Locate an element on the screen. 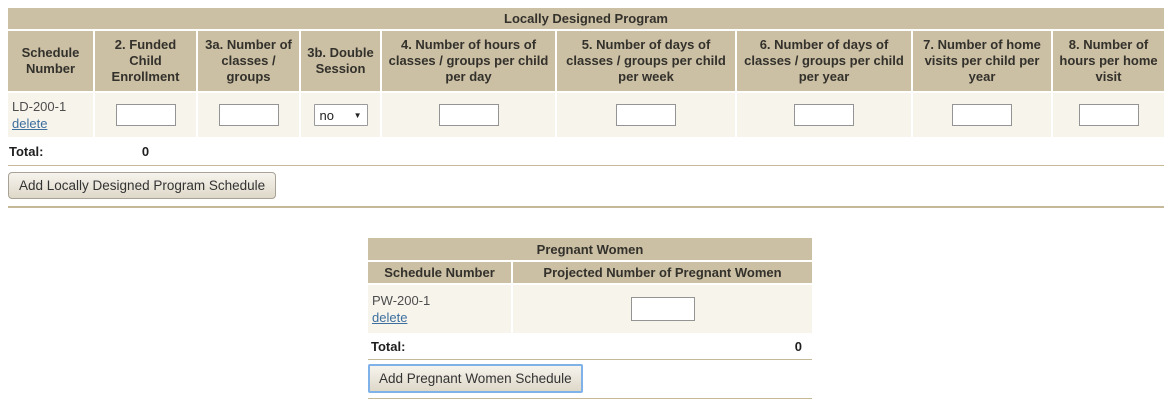 The width and height of the screenshot is (1172, 409). ld-cell-double-session: no ▼ is located at coordinates (340, 115).